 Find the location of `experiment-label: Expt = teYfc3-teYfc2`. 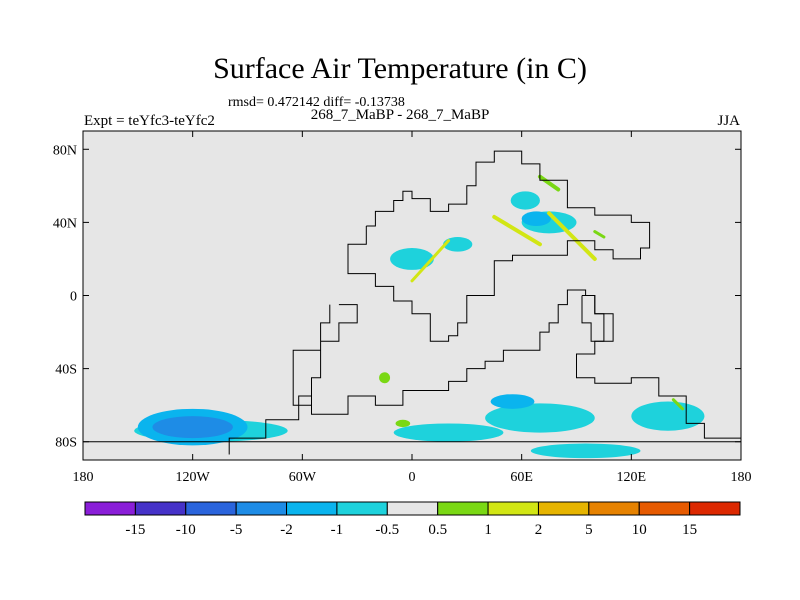

experiment-label: Expt = teYfc3-teYfc2 is located at coordinates (149, 121).